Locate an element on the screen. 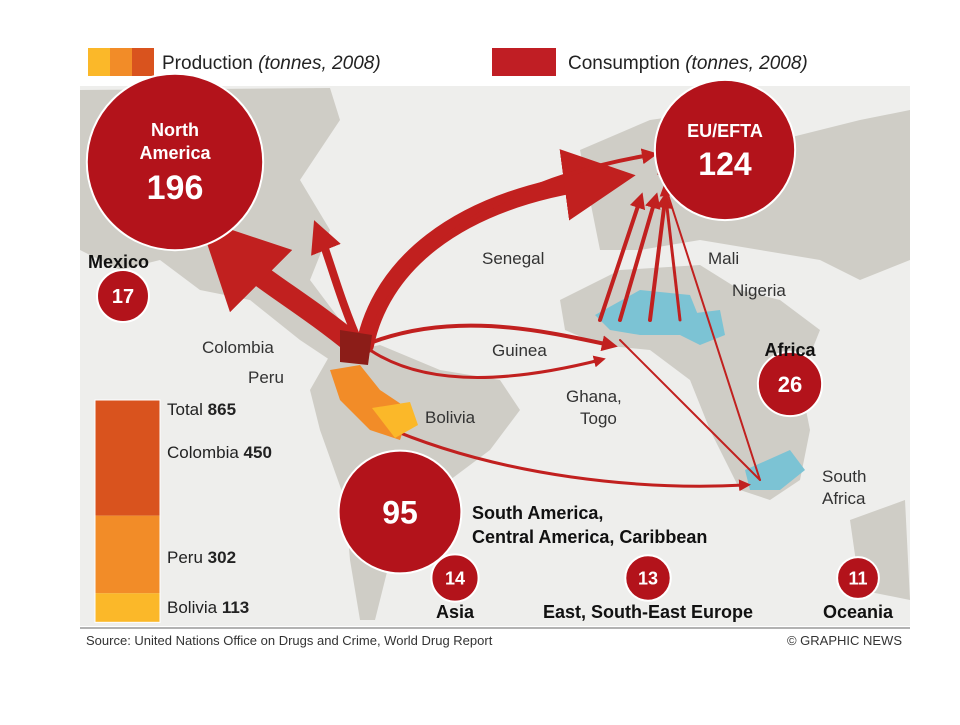  consumption-value: 17 is located at coordinates (123, 297).